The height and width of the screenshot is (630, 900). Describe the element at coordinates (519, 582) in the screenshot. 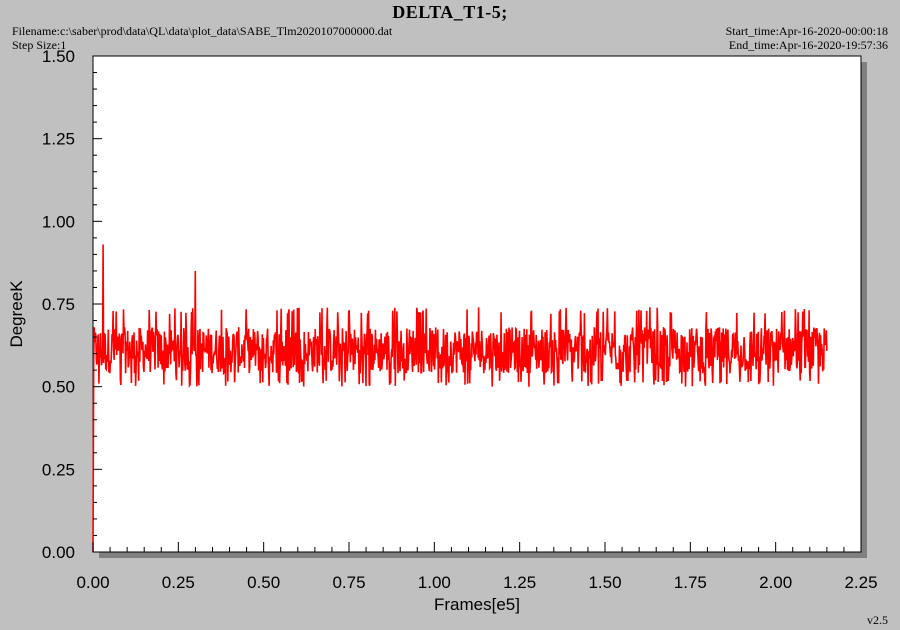

I see `x-tick-label: 1.25` at that location.